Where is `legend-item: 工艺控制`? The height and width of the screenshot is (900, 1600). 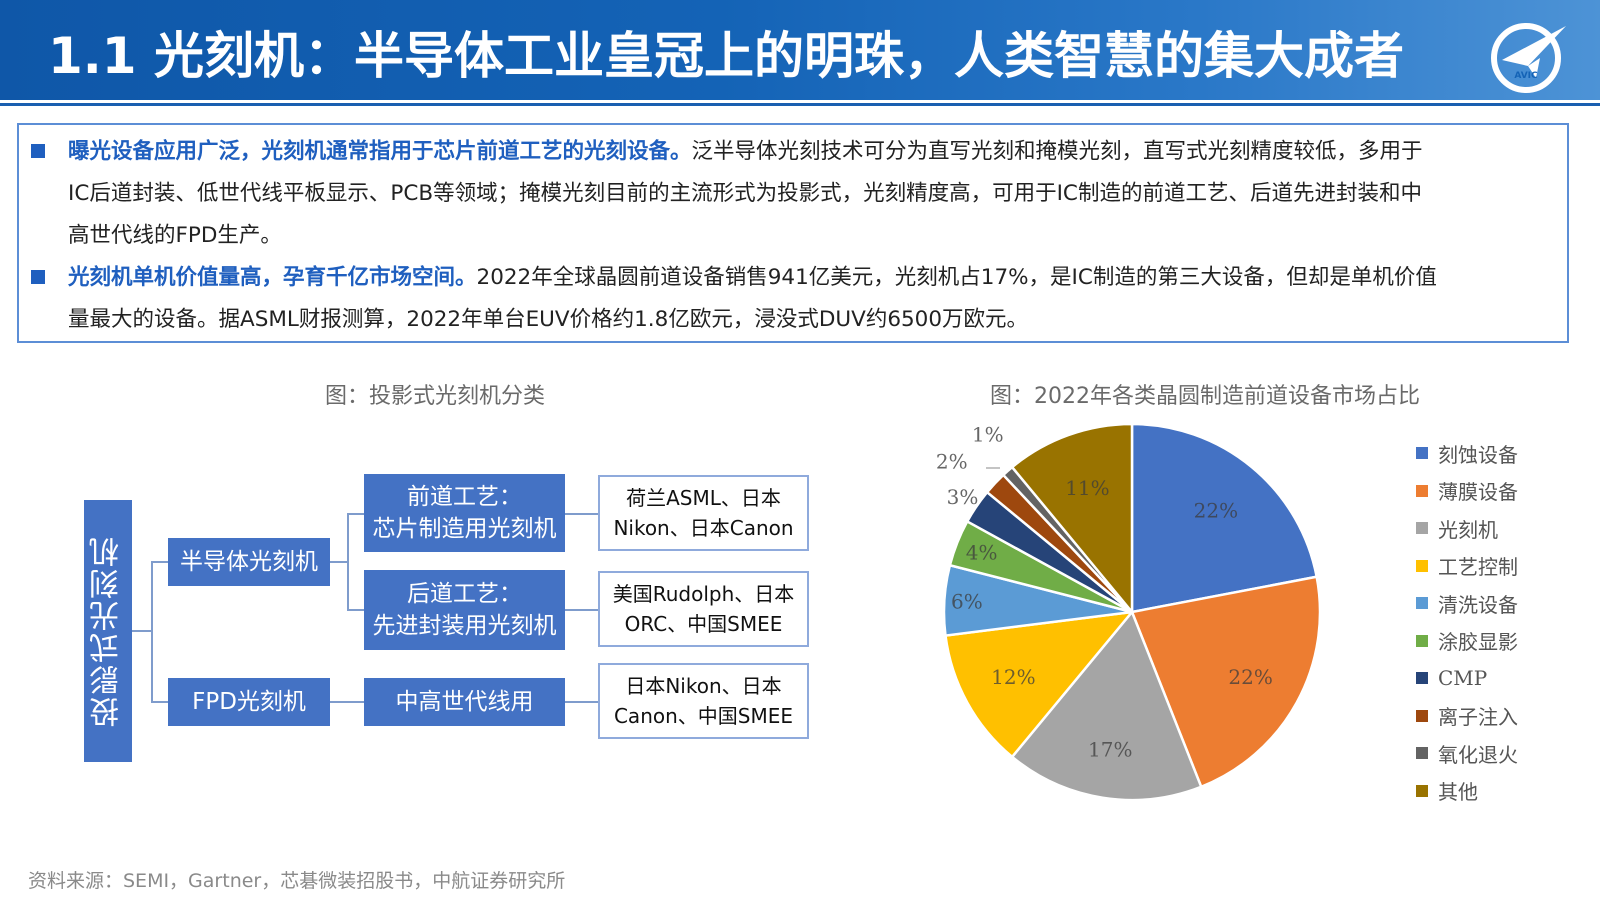 legend-item: 工艺控制 is located at coordinates (1467, 567).